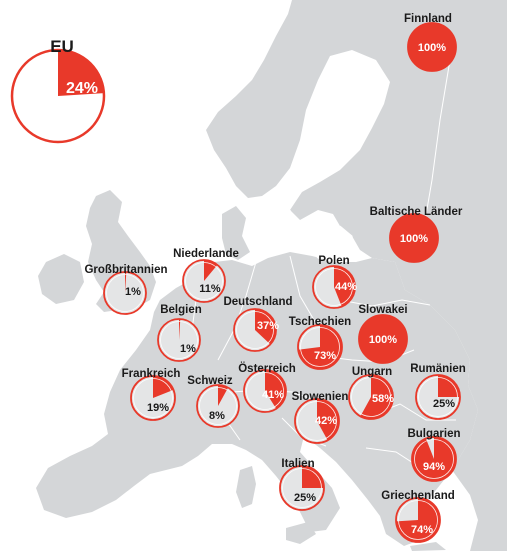 Image resolution: width=507 pixels, height=551 pixels. What do you see at coordinates (61, 279) in the screenshot?
I see `land-ireland` at bounding box center [61, 279].